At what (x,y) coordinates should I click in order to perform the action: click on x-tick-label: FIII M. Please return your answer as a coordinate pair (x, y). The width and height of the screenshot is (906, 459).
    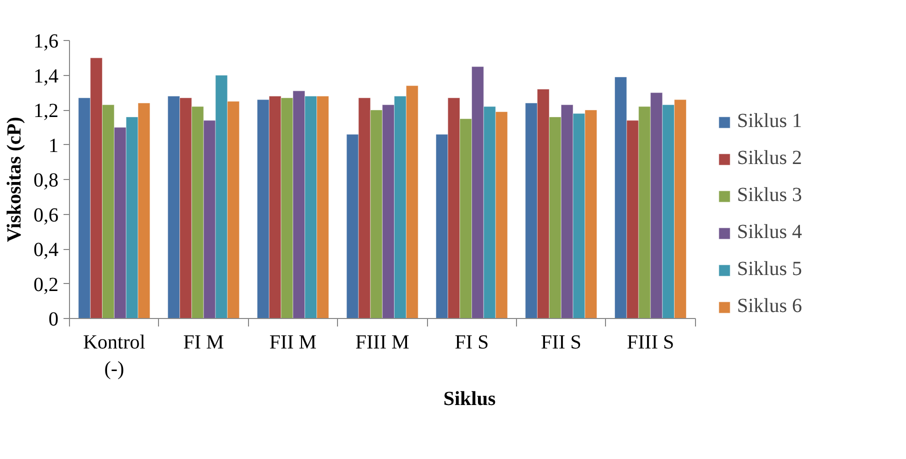
    Looking at the image, I should click on (382, 343).